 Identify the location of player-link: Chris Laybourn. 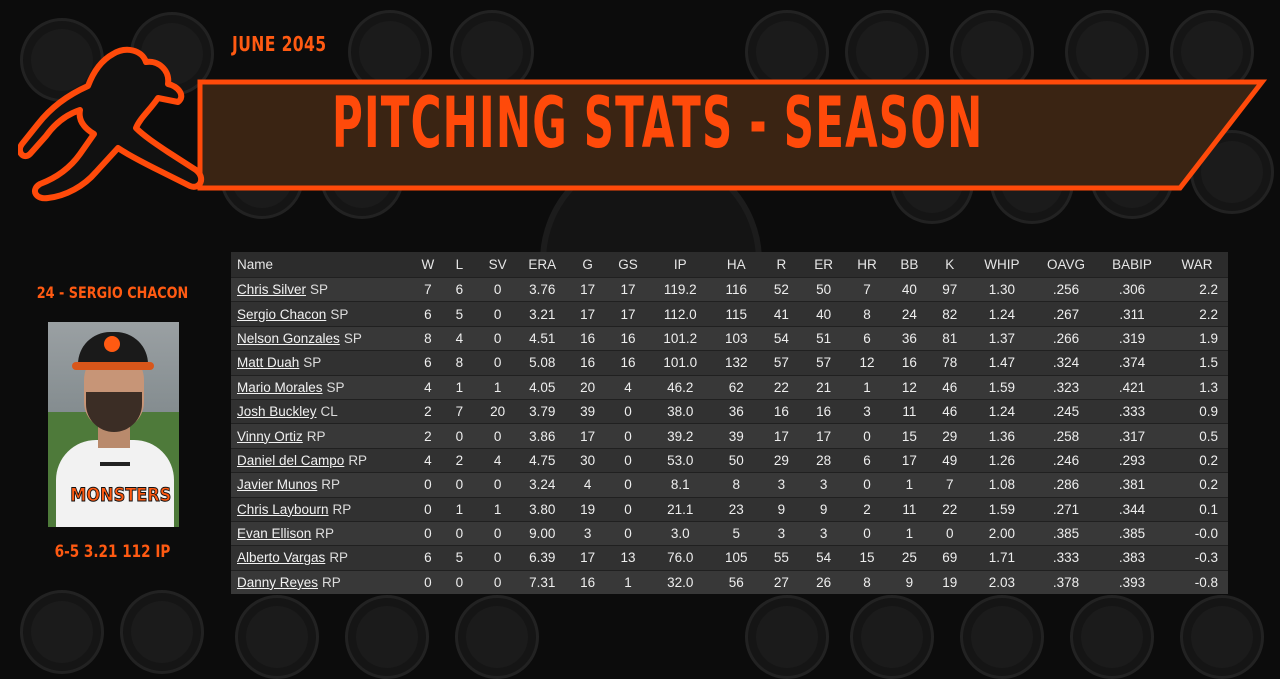
(283, 509).